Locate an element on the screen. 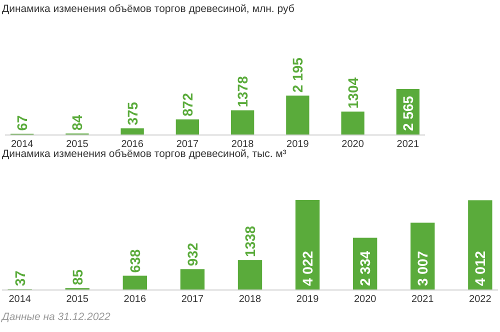 This screenshot has width=500, height=332. data-label: 4 012 is located at coordinates (480, 268).